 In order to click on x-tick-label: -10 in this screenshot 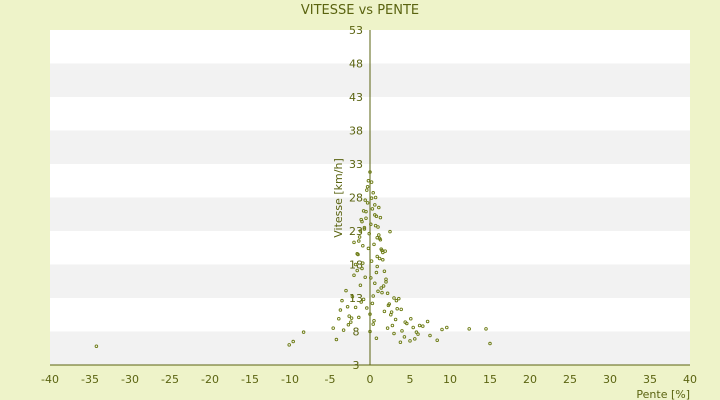, I will do `click(290, 379)`.